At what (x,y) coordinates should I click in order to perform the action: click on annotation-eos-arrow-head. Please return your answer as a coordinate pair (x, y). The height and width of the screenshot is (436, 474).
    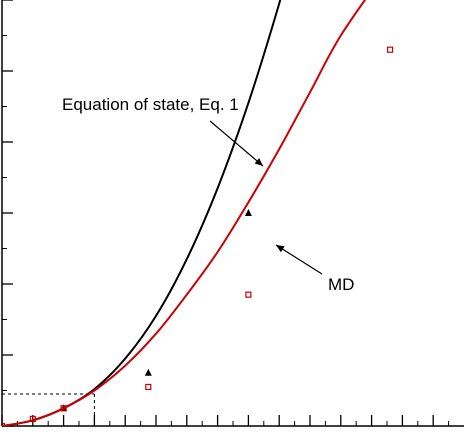
    Looking at the image, I should click on (258, 162).